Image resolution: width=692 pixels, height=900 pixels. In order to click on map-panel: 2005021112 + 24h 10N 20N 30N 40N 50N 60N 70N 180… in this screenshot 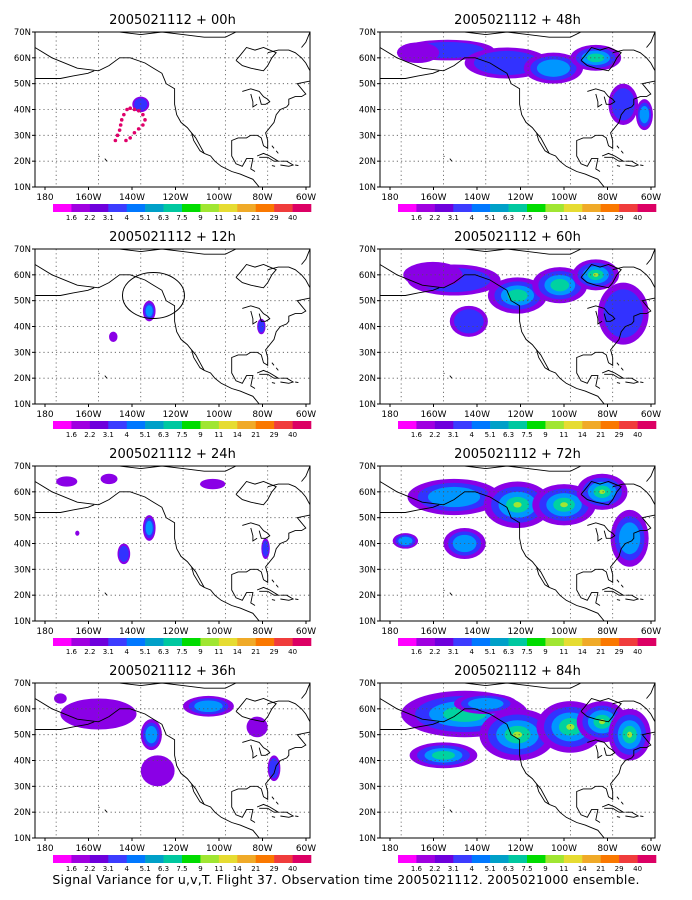, I will do `click(165, 551)`.